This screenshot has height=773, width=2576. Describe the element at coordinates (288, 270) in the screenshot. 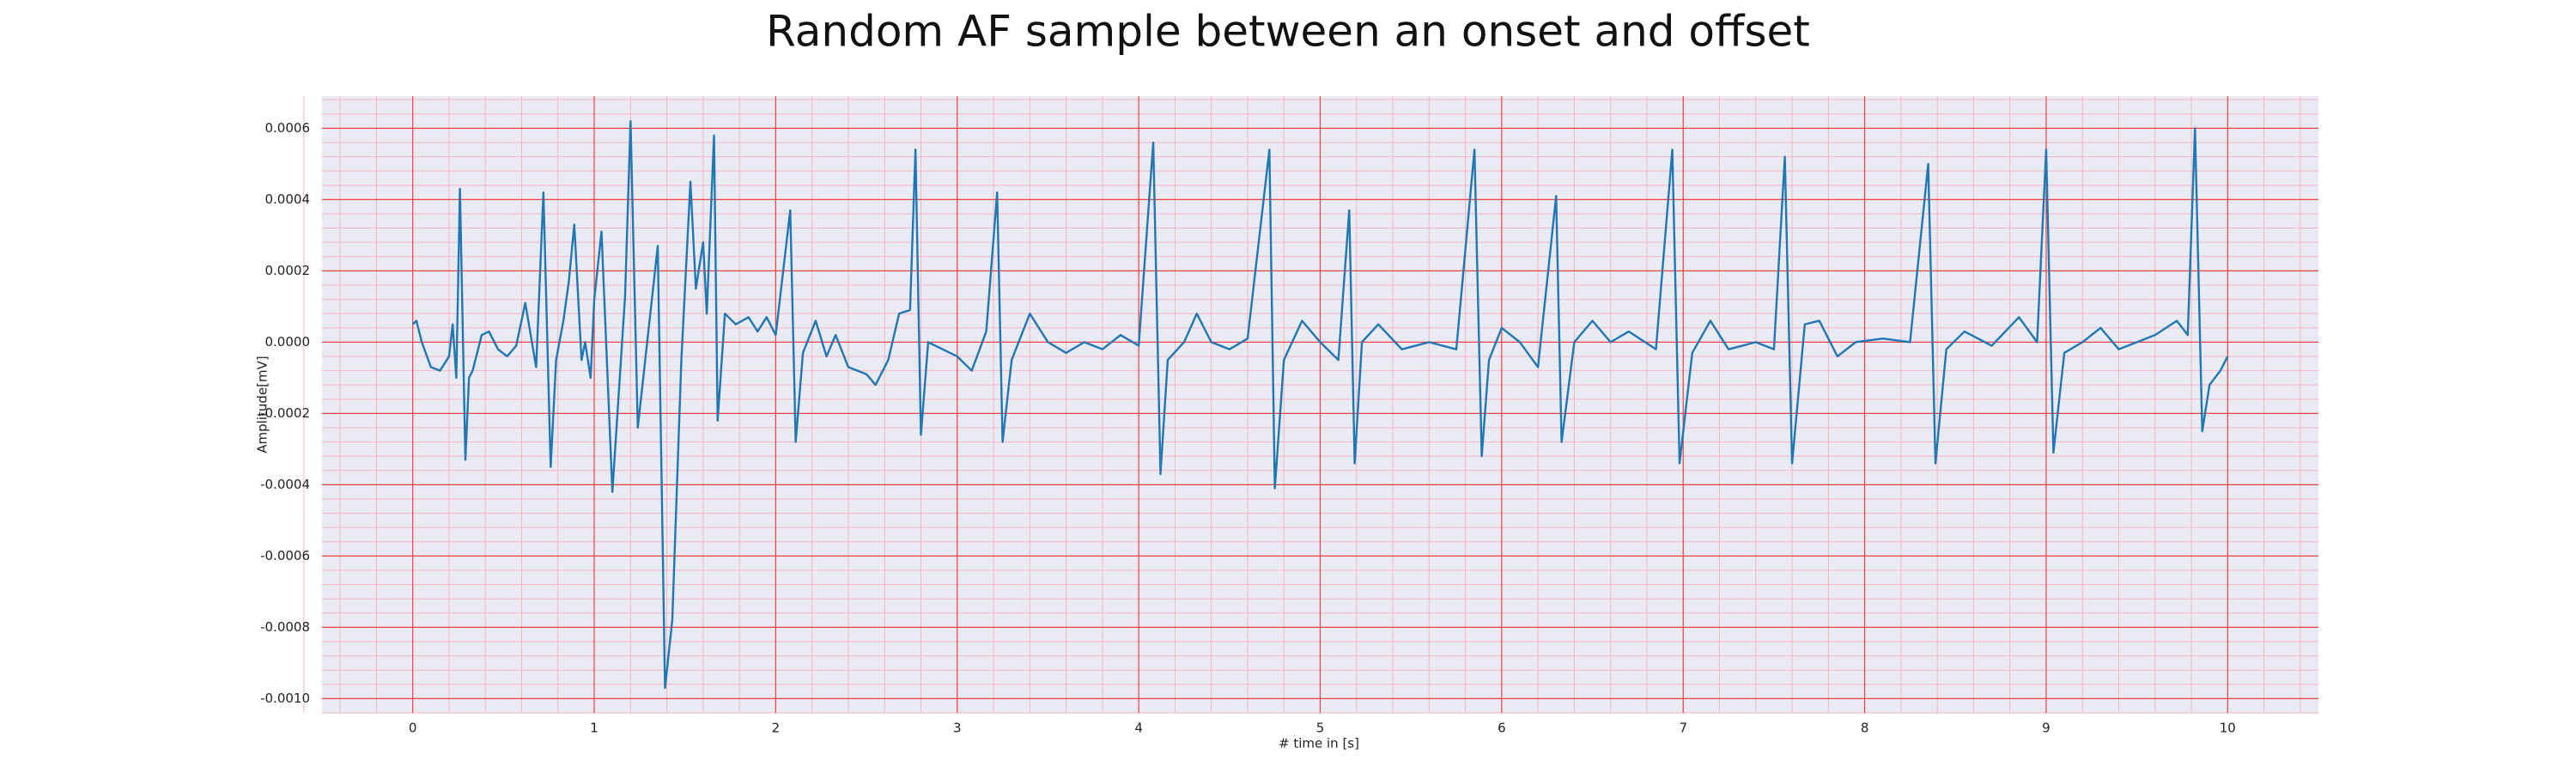

I see `y-tick-label: 0.0002` at that location.